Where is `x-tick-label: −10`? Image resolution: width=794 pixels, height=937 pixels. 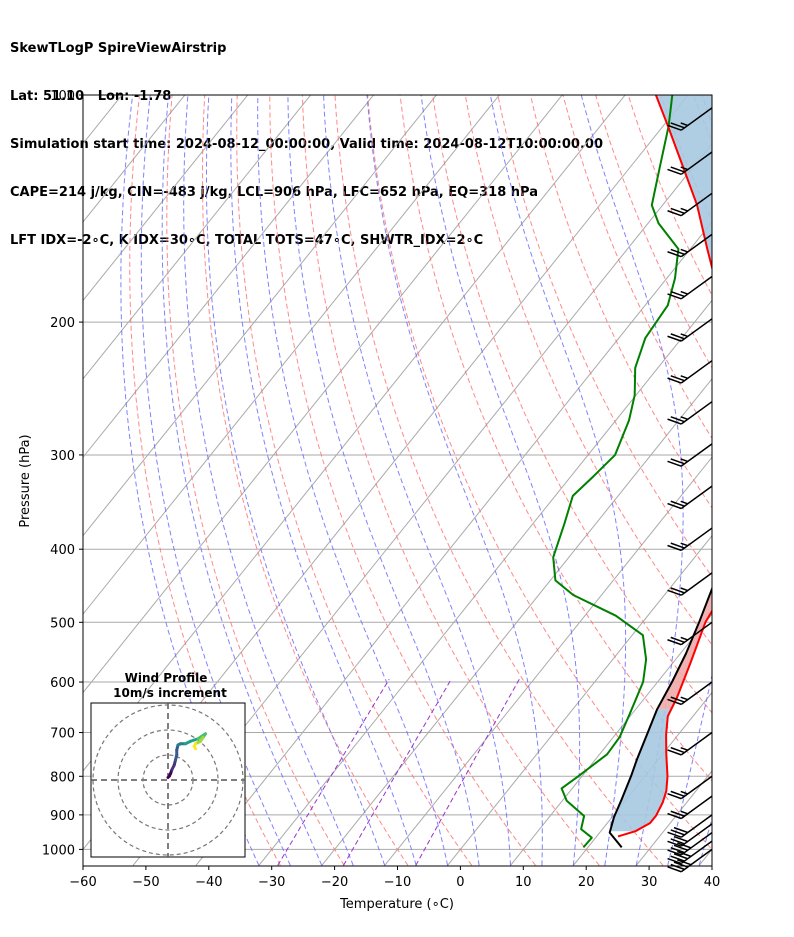 x-tick-label: −10 is located at coordinates (397, 882).